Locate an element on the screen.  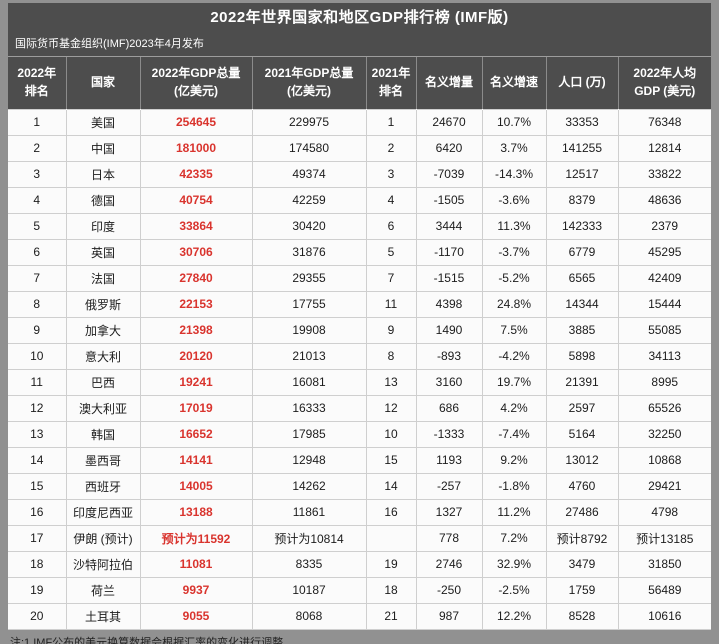
country-cell: 西班牙 is located at coordinates (103, 486).